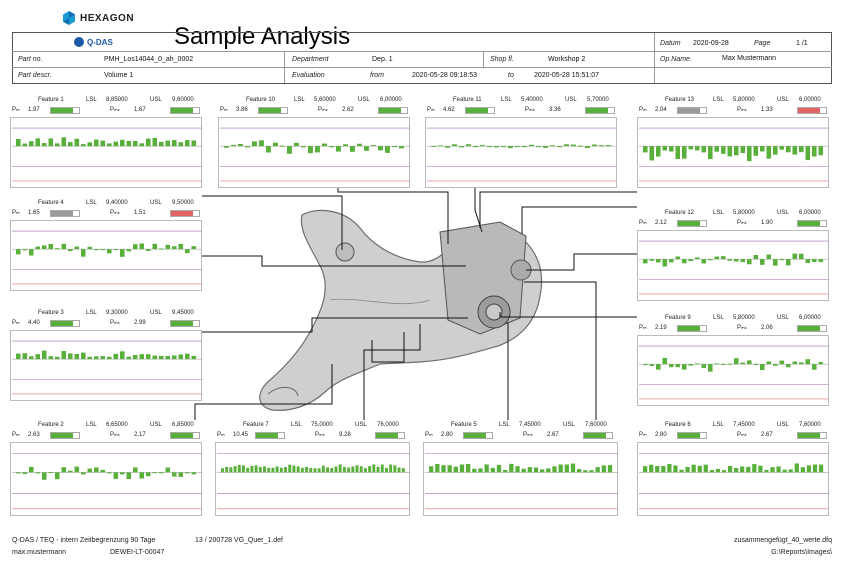  I want to click on pm-value: 2.04, so click(661, 110).